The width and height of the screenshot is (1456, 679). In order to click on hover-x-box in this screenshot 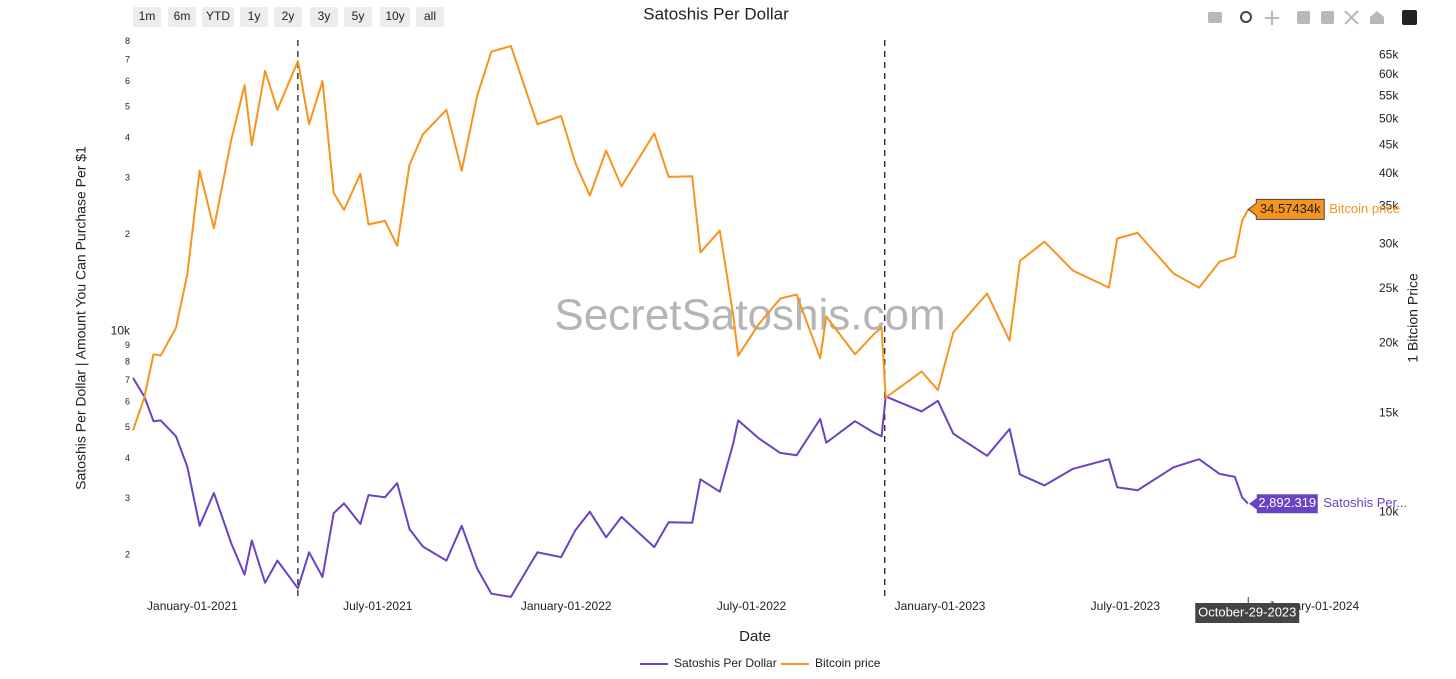, I will do `click(1247, 613)`.